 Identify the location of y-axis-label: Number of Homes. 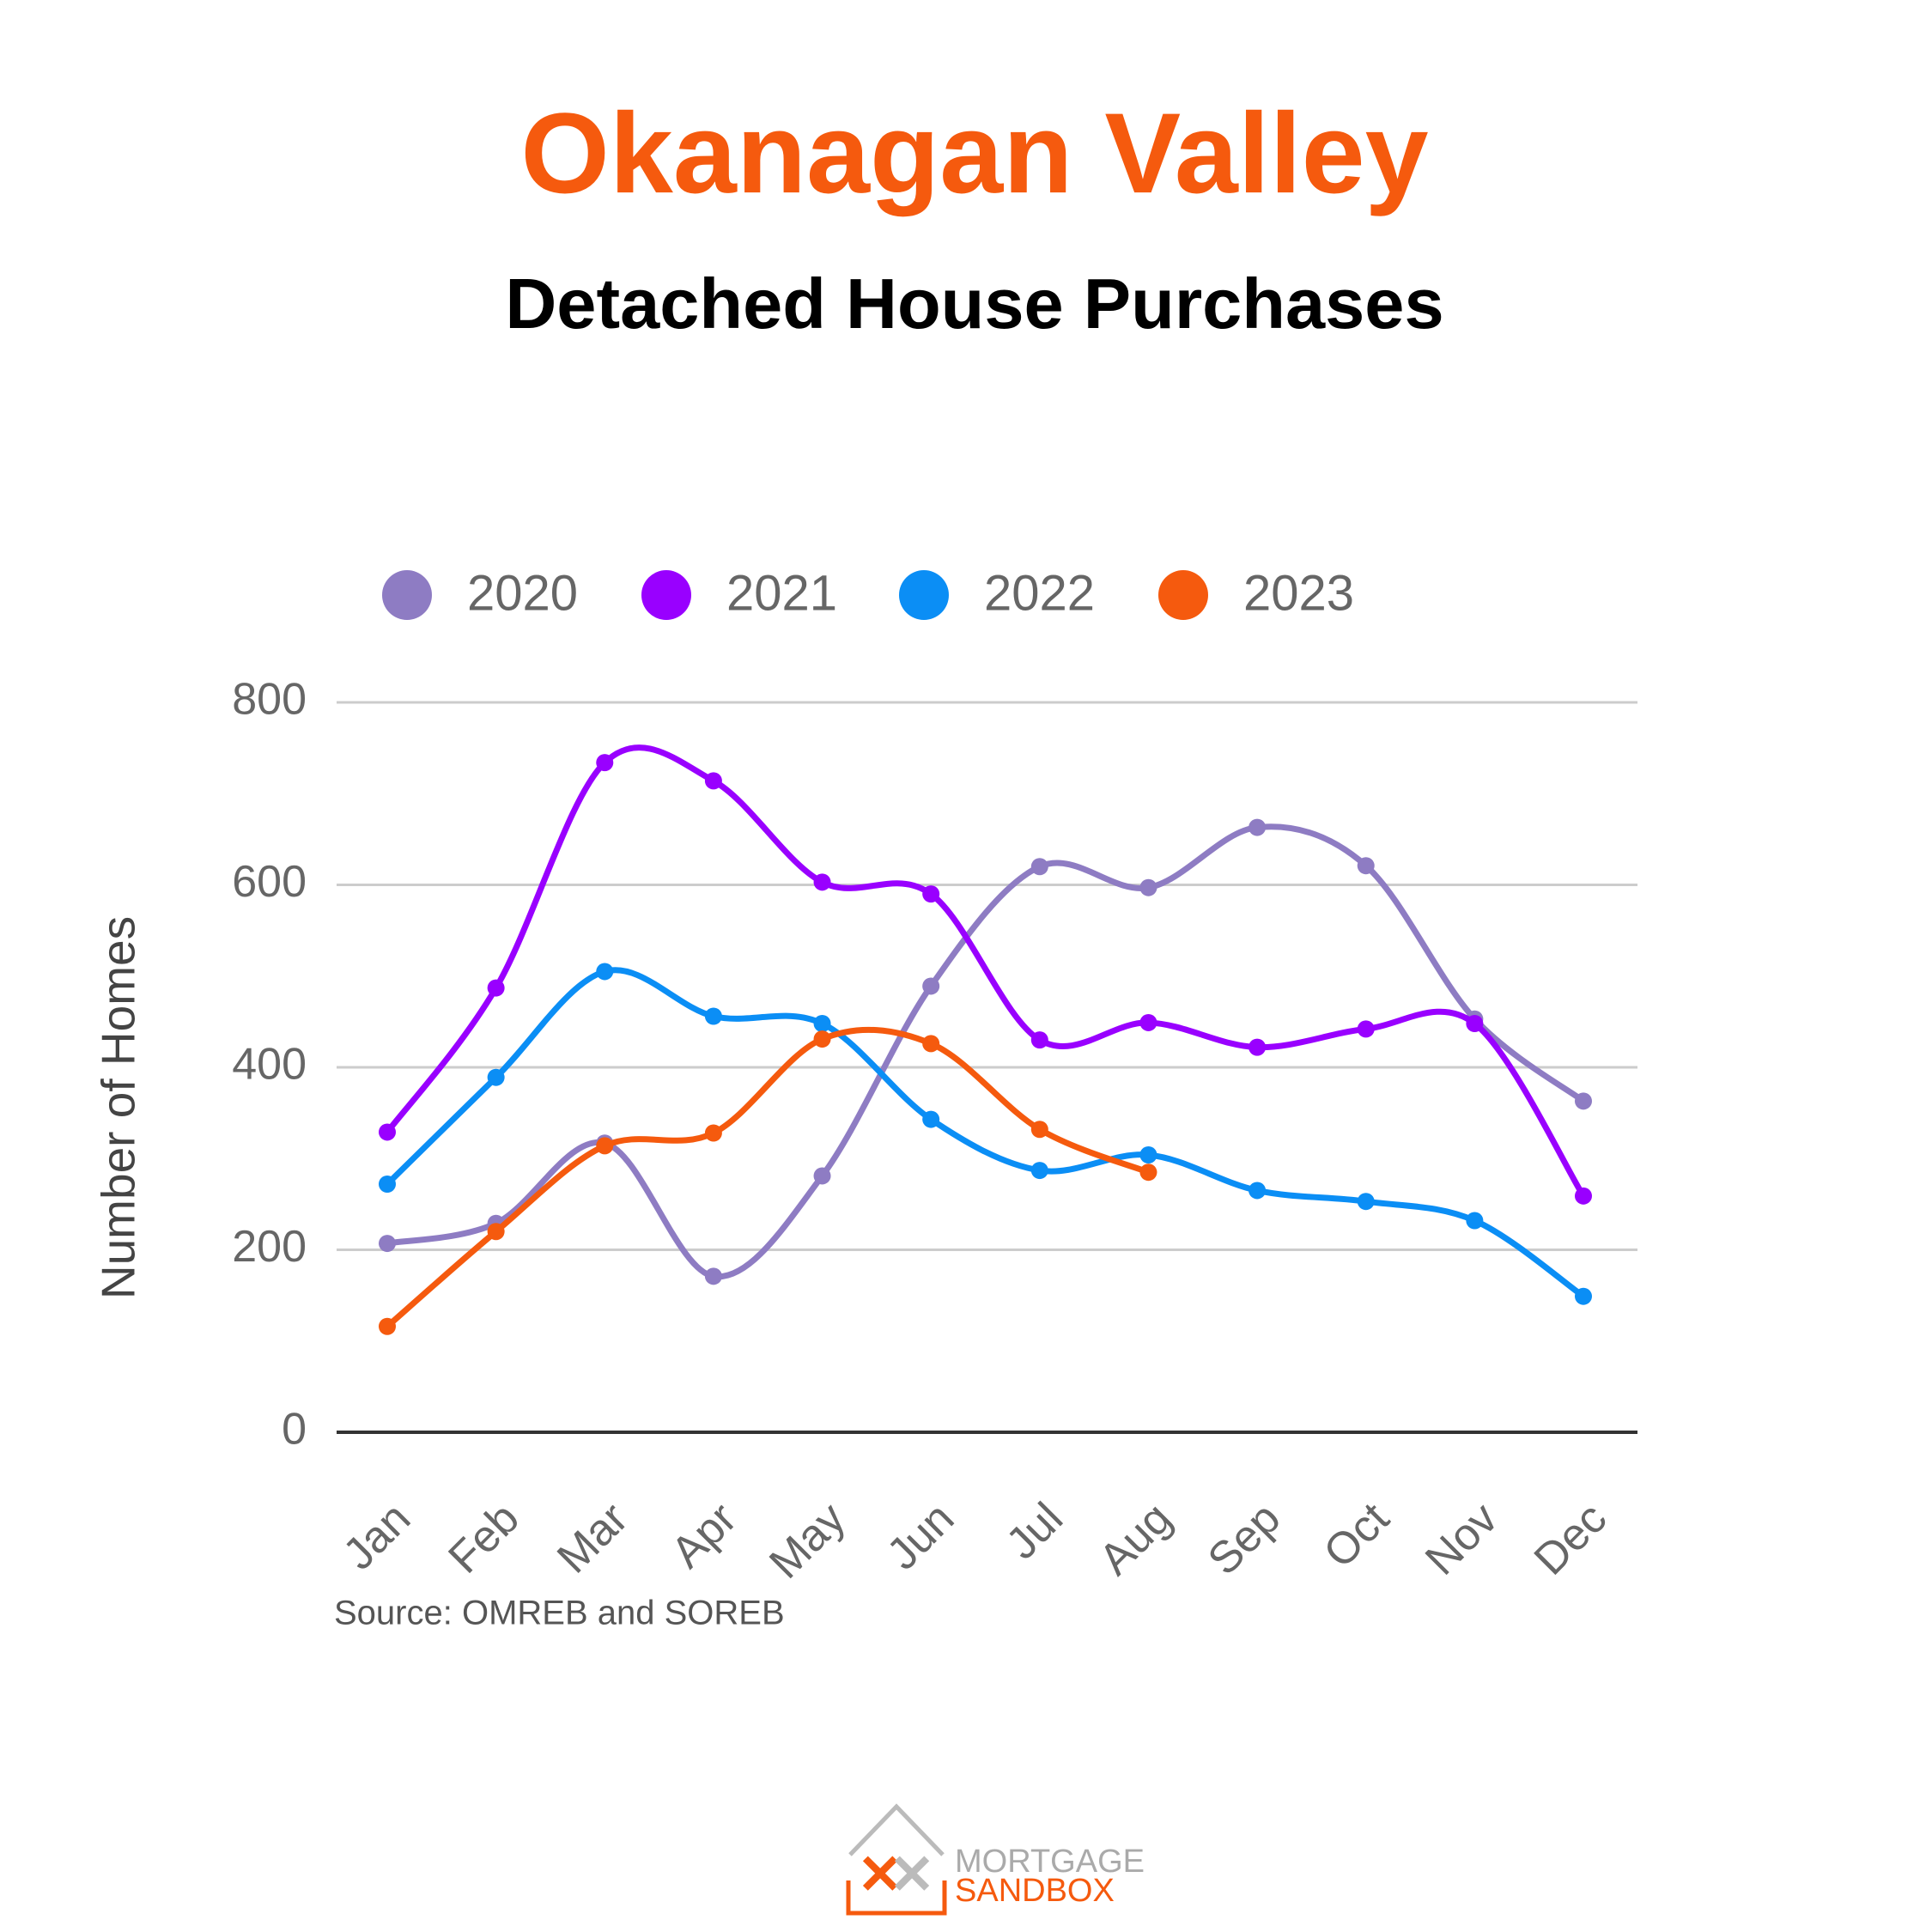
(118, 1107).